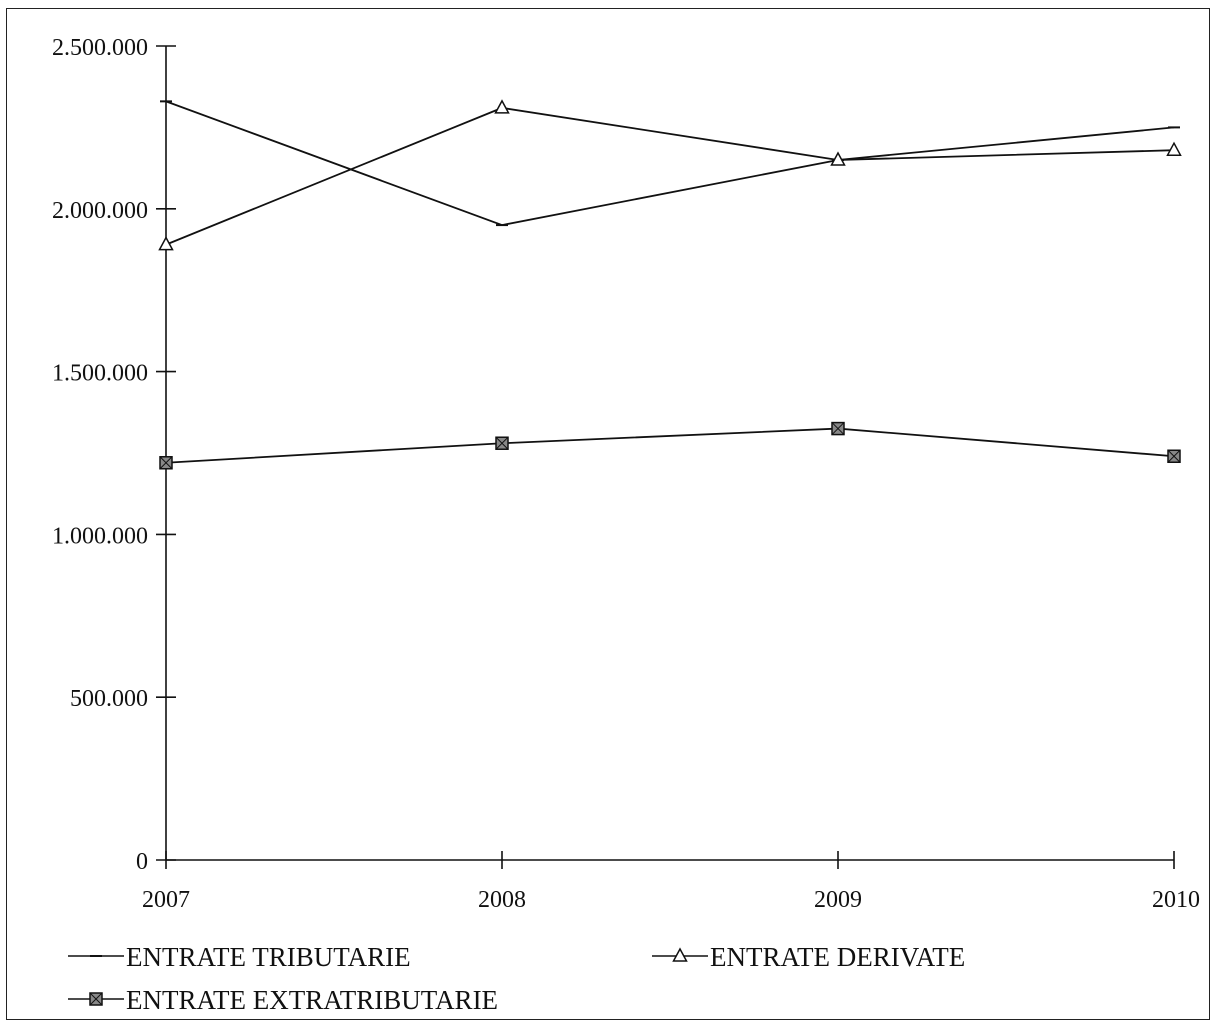 The image size is (1216, 1026). Describe the element at coordinates (100, 211) in the screenshot. I see `y-tick-label: 2.000.000` at that location.